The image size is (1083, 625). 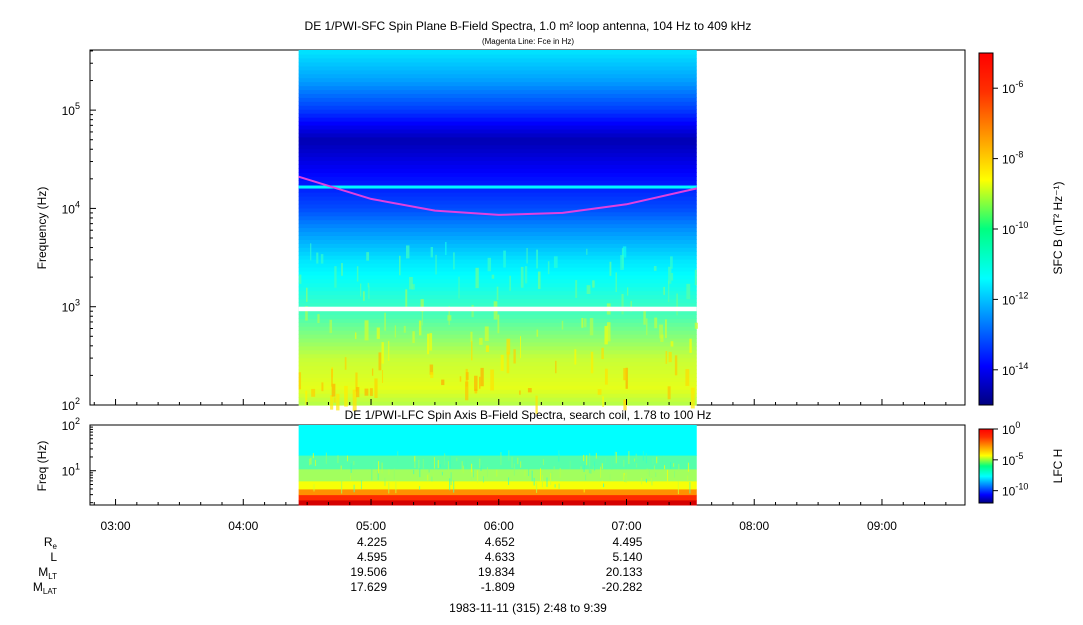 I want to click on lfc-spectrum-band, so click(x=497, y=502).